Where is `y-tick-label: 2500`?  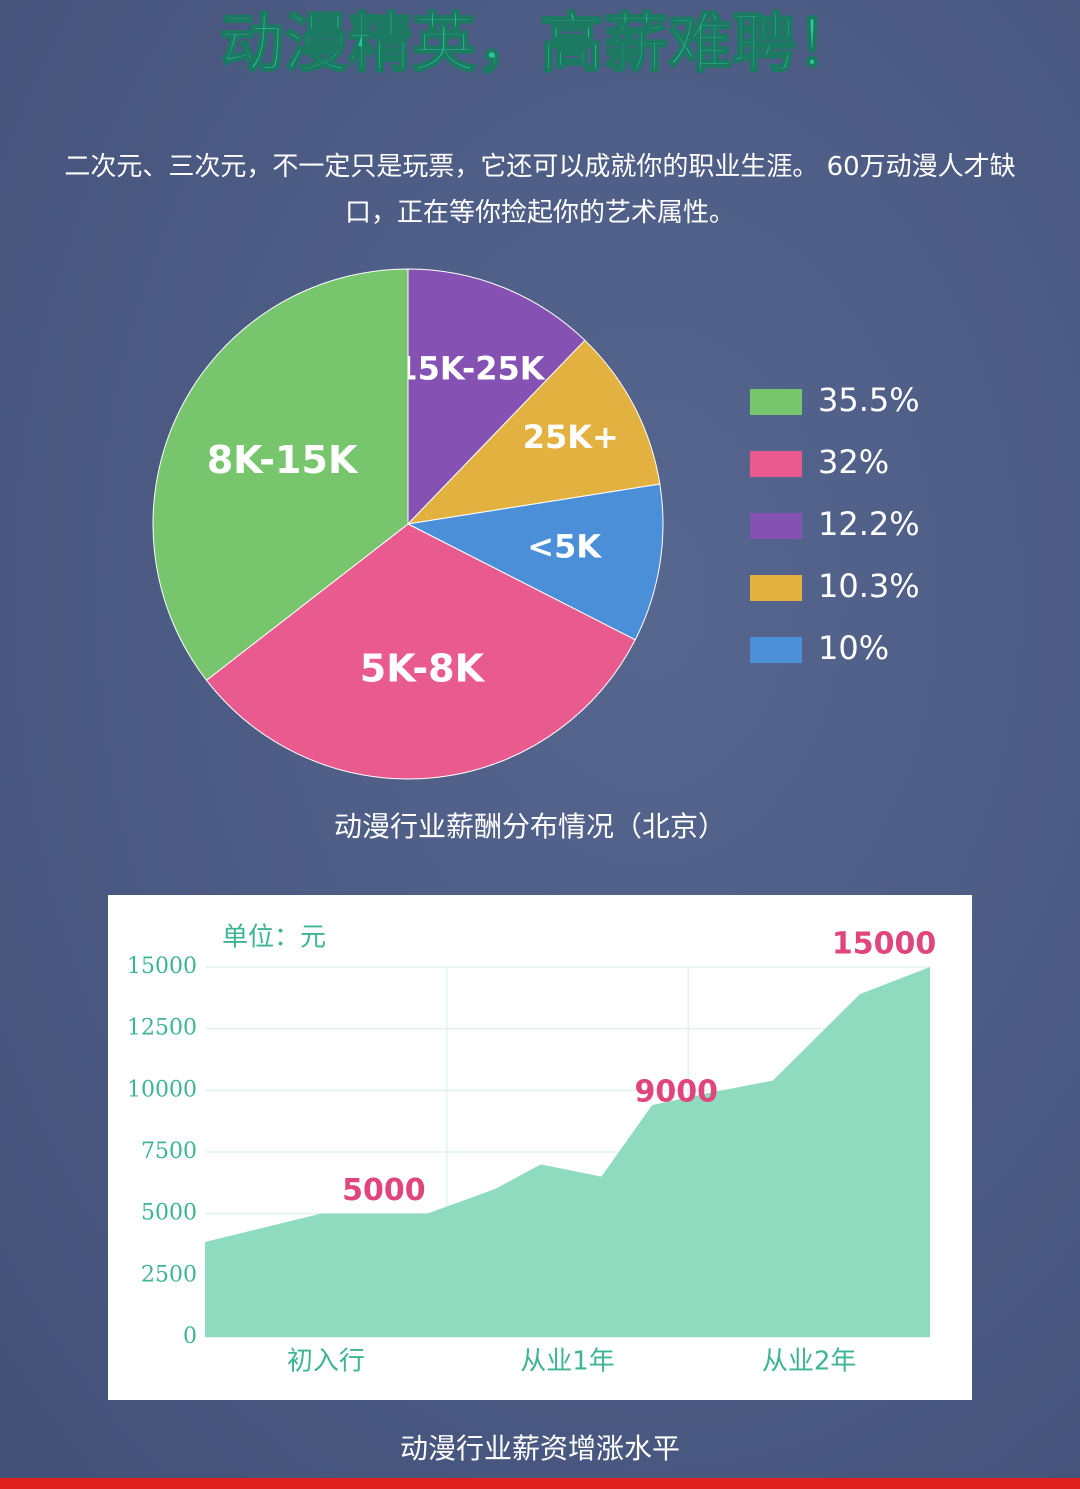
y-tick-label: 2500 is located at coordinates (169, 1274).